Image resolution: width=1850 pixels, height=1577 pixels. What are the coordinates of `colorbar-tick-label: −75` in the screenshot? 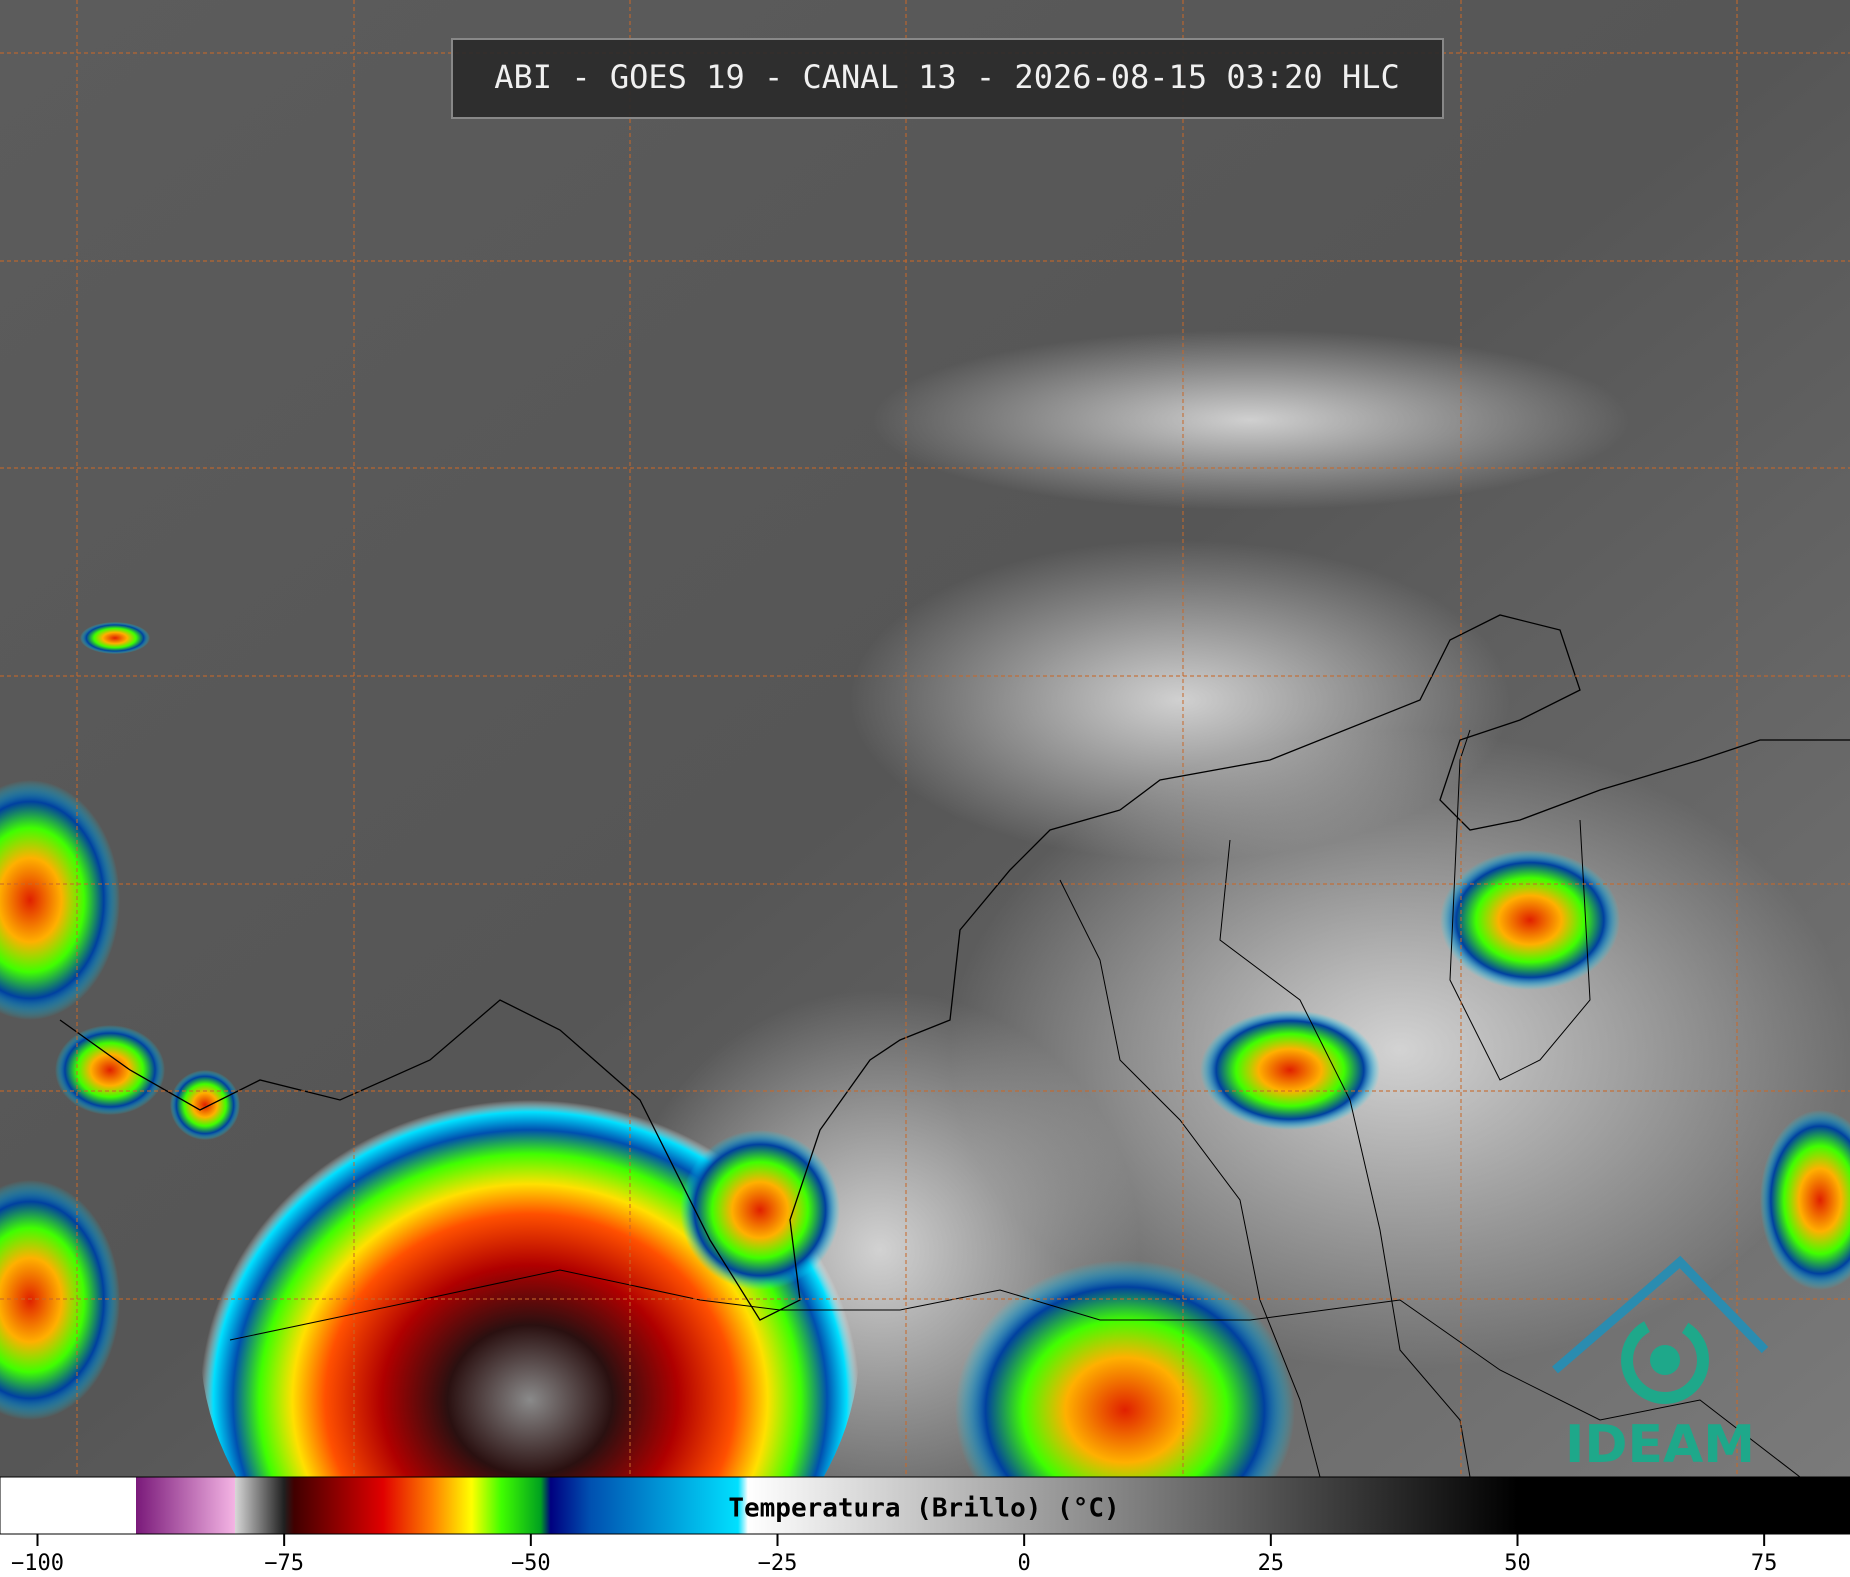 It's located at (284, 1563).